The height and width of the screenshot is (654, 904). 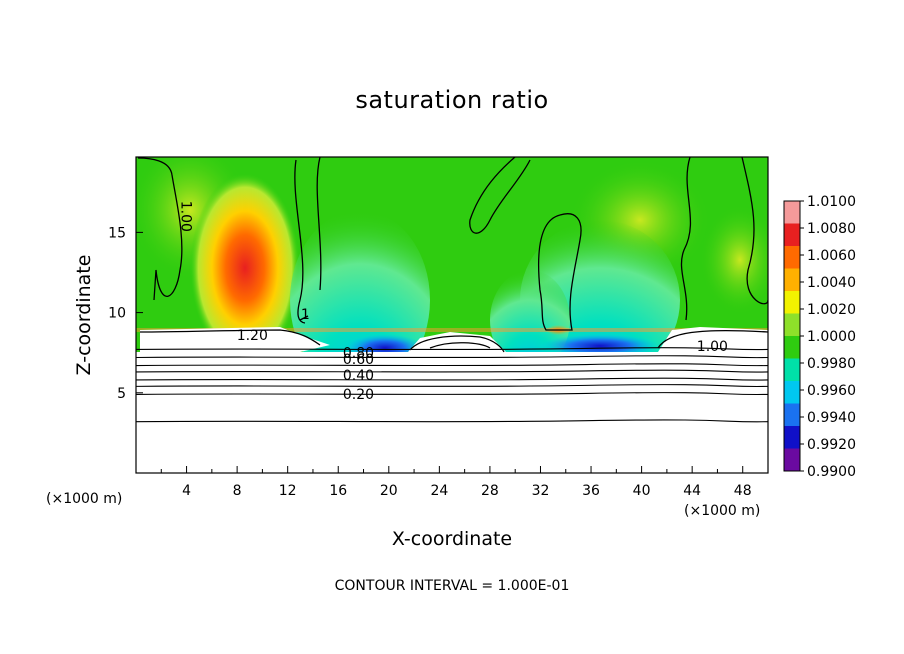 I want to click on x-tick-label: 48, so click(x=743, y=491).